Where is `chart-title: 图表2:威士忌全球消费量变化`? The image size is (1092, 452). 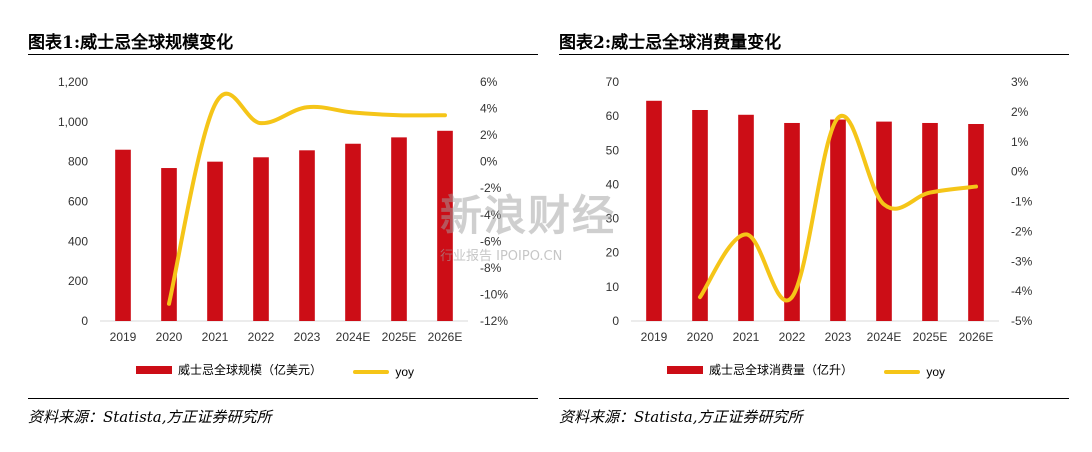 chart-title: 图表2:威士忌全球消费量变化 is located at coordinates (670, 43).